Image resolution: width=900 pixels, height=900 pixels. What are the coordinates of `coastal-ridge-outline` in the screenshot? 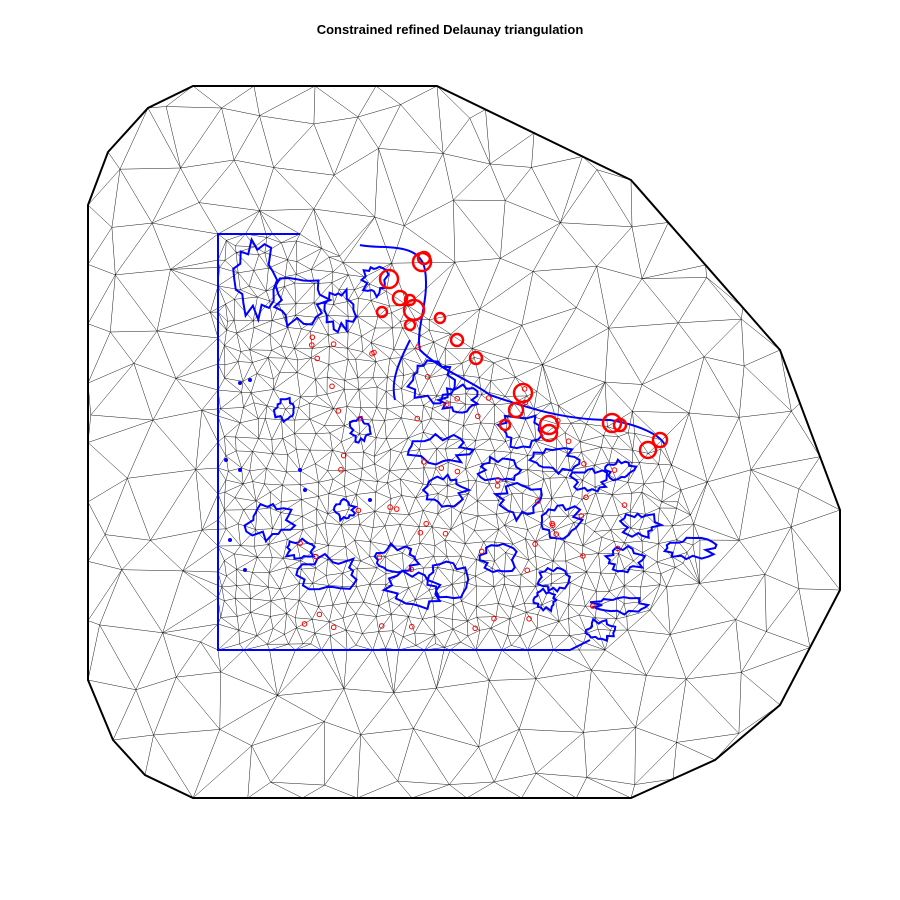 It's located at (512, 345).